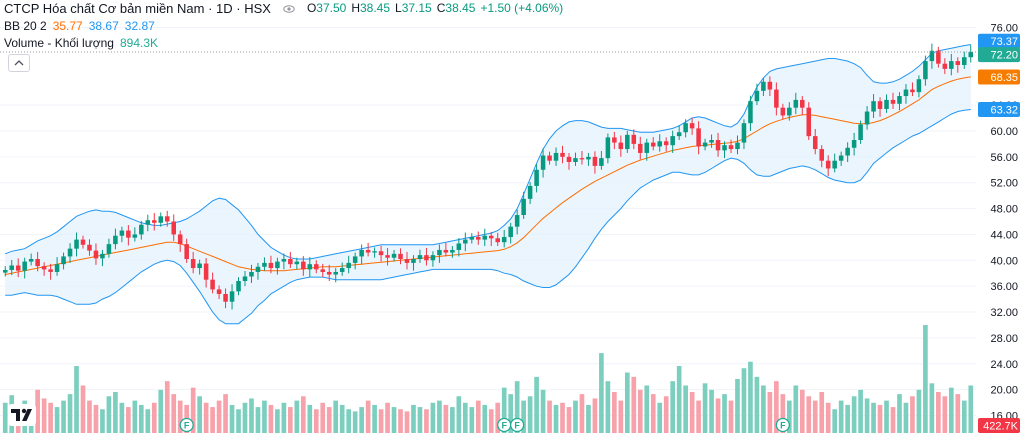 This screenshot has height=435, width=1024. What do you see at coordinates (289, 9) in the screenshot?
I see `eye-icon` at bounding box center [289, 9].